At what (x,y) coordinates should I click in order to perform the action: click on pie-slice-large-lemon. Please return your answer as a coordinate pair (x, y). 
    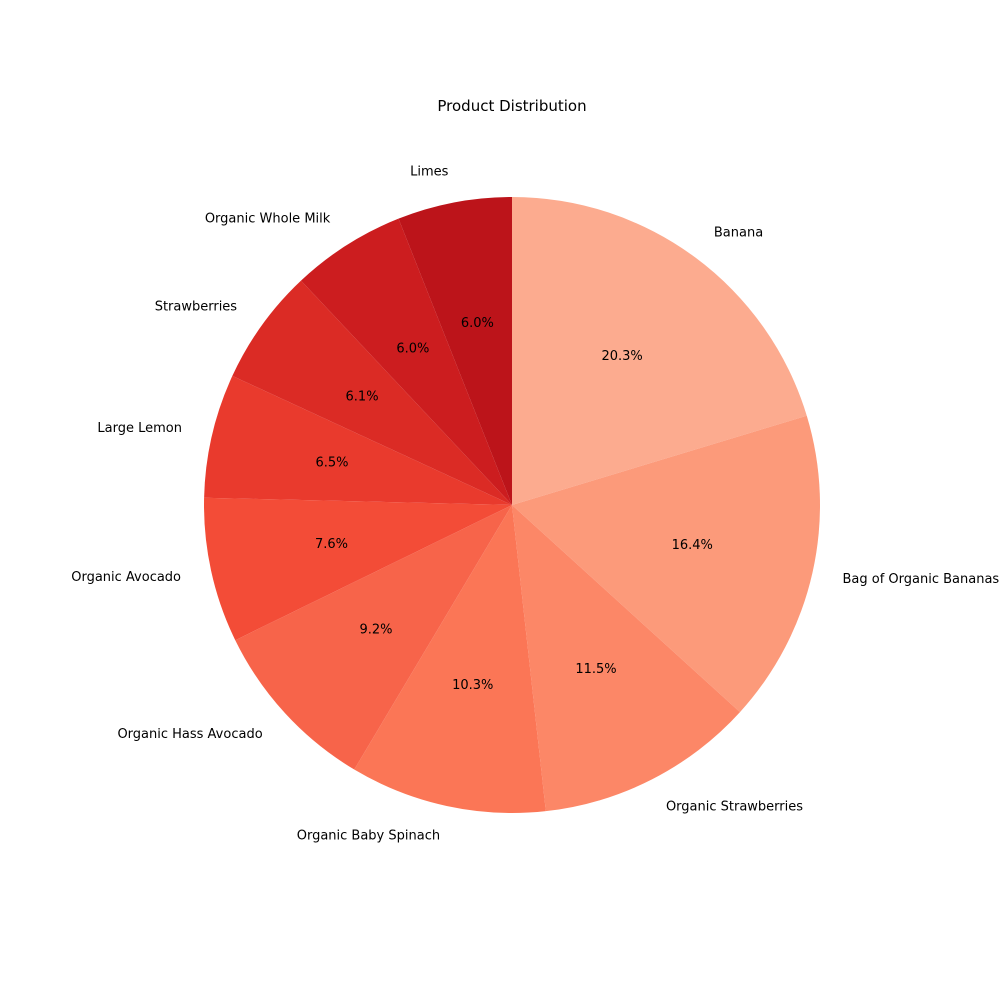
    Looking at the image, I should click on (358, 440).